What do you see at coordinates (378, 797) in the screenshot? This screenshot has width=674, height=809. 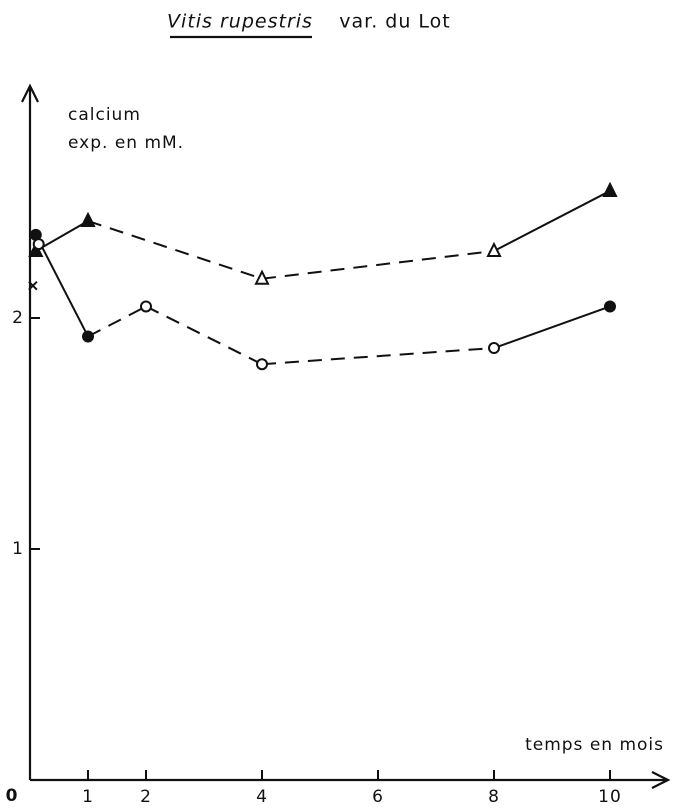 I see `x-tick-label: 6` at bounding box center [378, 797].